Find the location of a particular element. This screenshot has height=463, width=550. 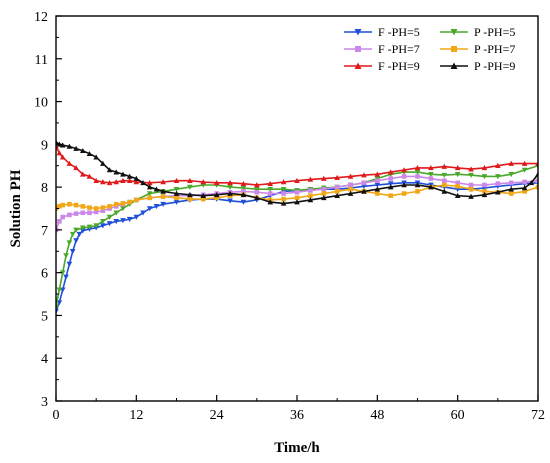

y-tick-label: 4 is located at coordinates (44, 359).